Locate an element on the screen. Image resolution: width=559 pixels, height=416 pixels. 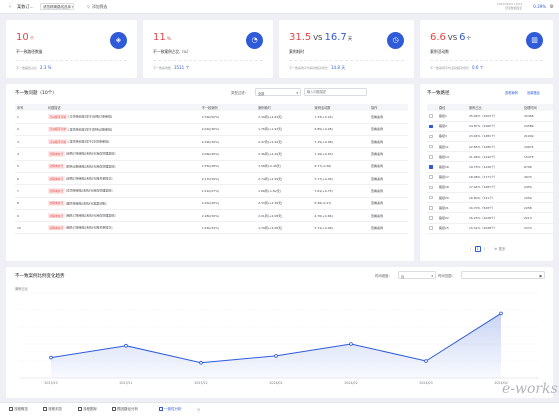
path-name: 路径2 is located at coordinates (452, 126).